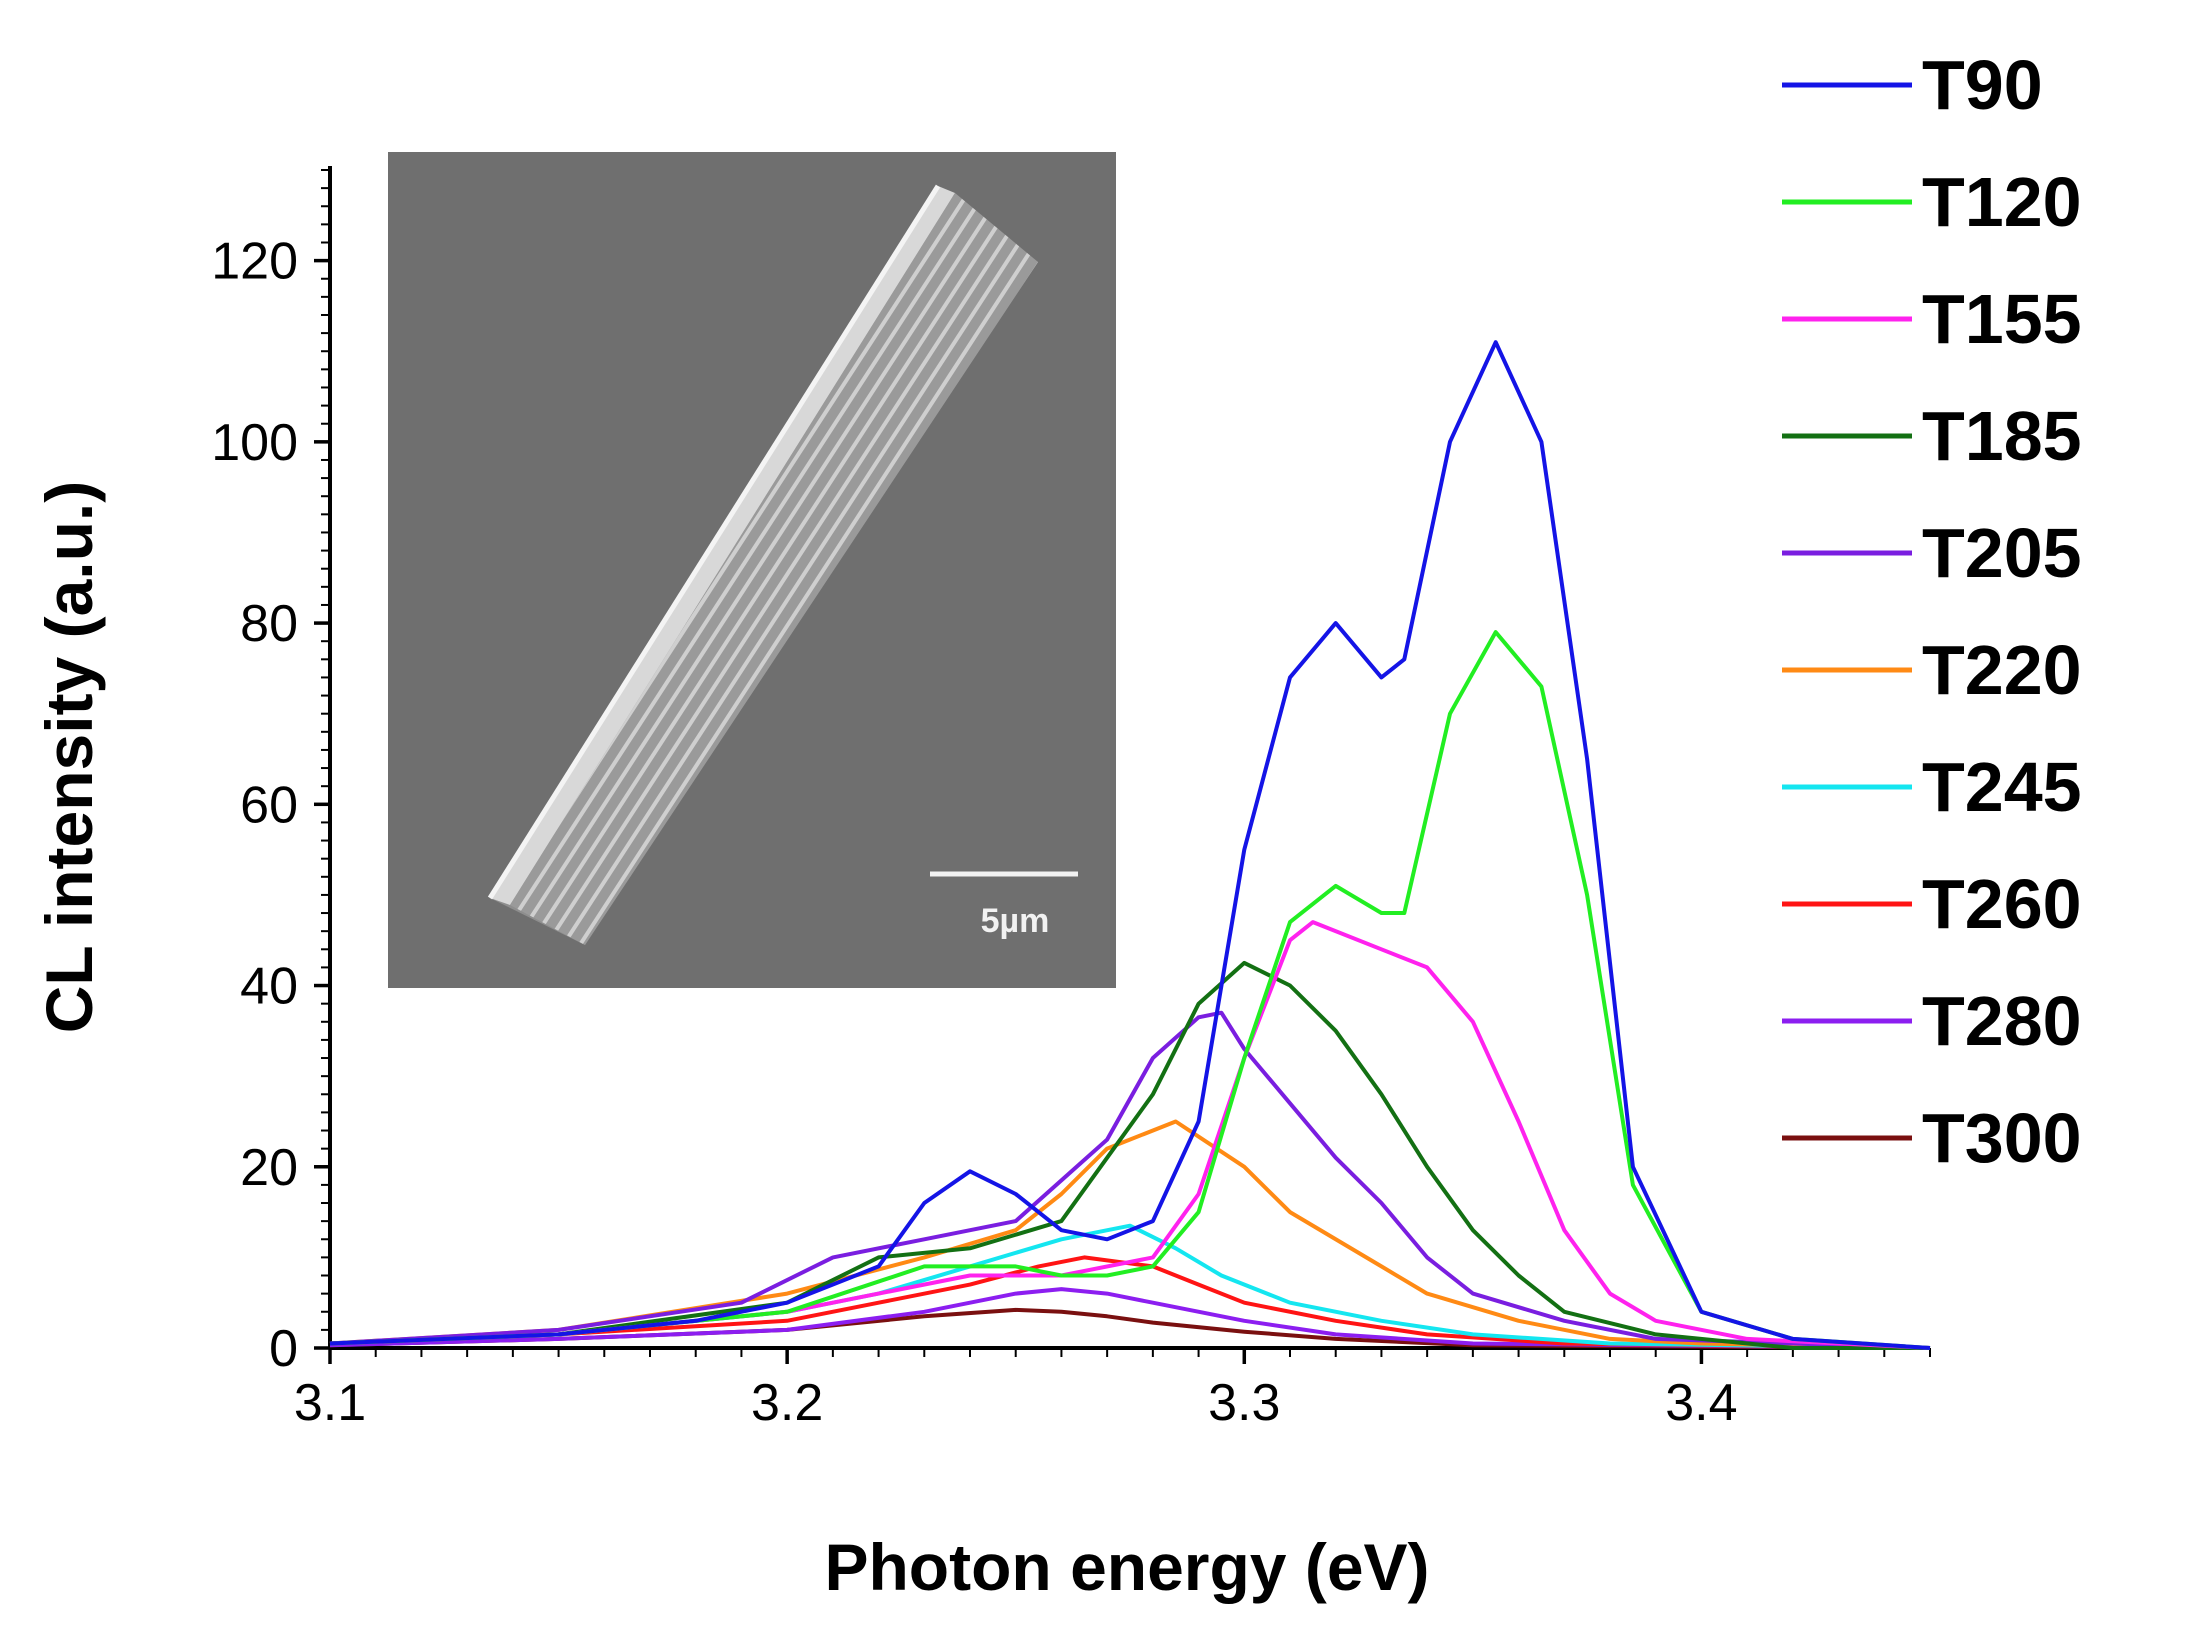 The width and height of the screenshot is (2190, 1627). What do you see at coordinates (269, 1168) in the screenshot?
I see `y-tick-label: 20` at bounding box center [269, 1168].